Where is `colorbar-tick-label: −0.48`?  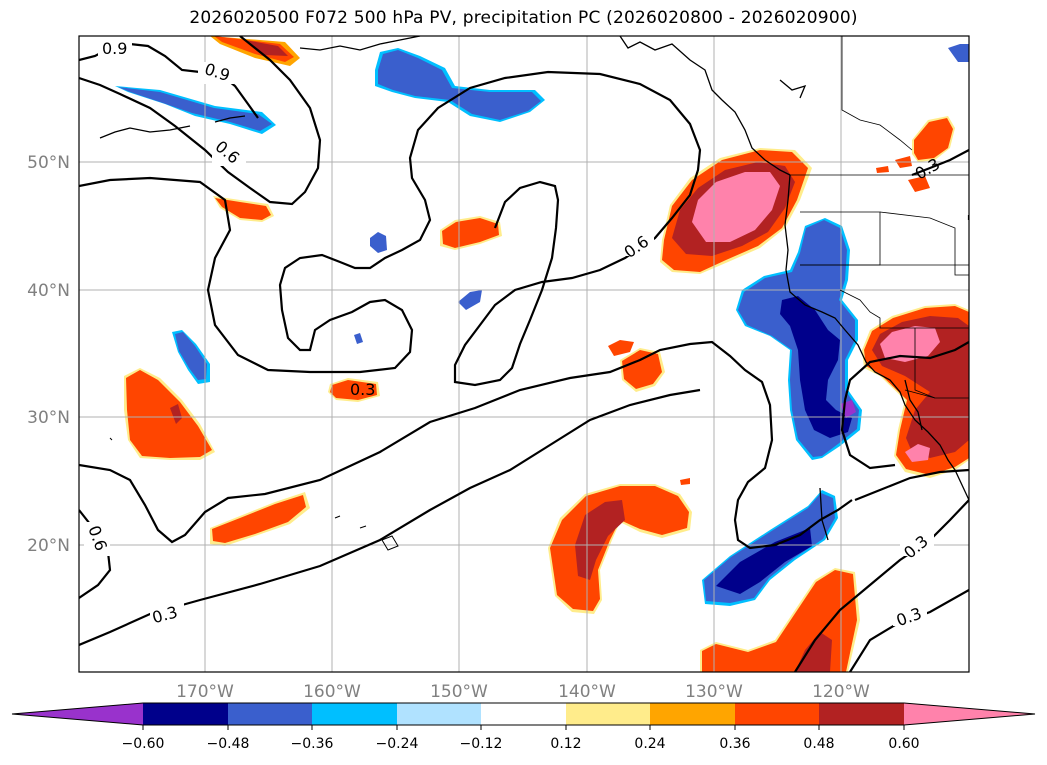 colorbar-tick-label: −0.48 is located at coordinates (228, 744).